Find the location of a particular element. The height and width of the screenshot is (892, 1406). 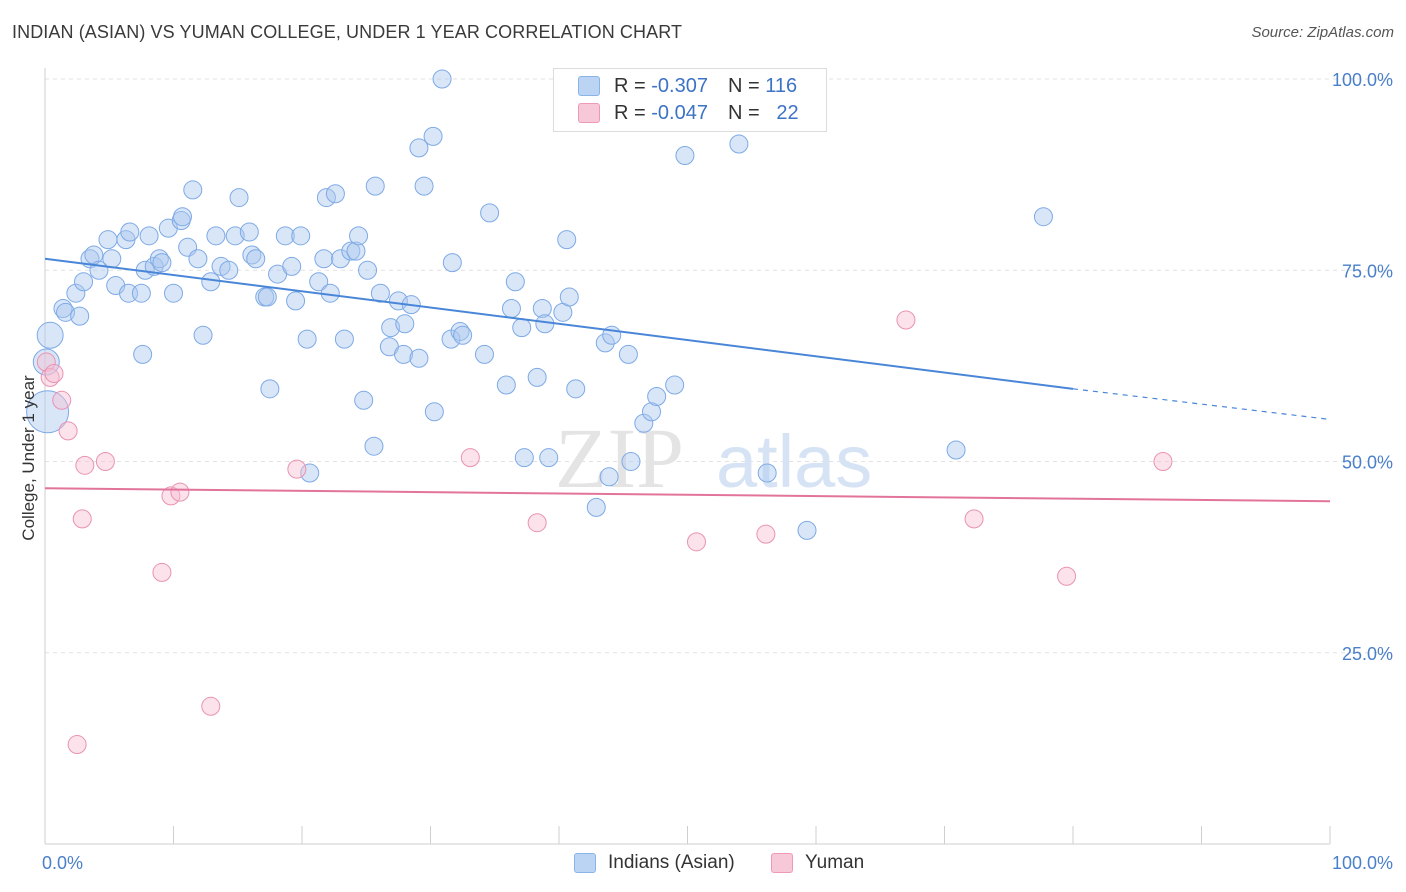

trend-line-yuman is located at coordinates (687, 495).